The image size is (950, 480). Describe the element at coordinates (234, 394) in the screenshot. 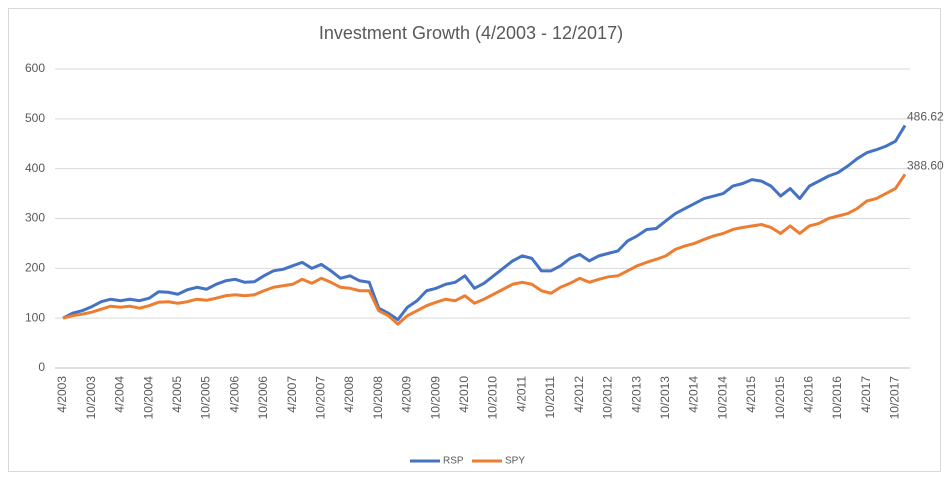

I see `x-tick-label: 4/2006` at that location.